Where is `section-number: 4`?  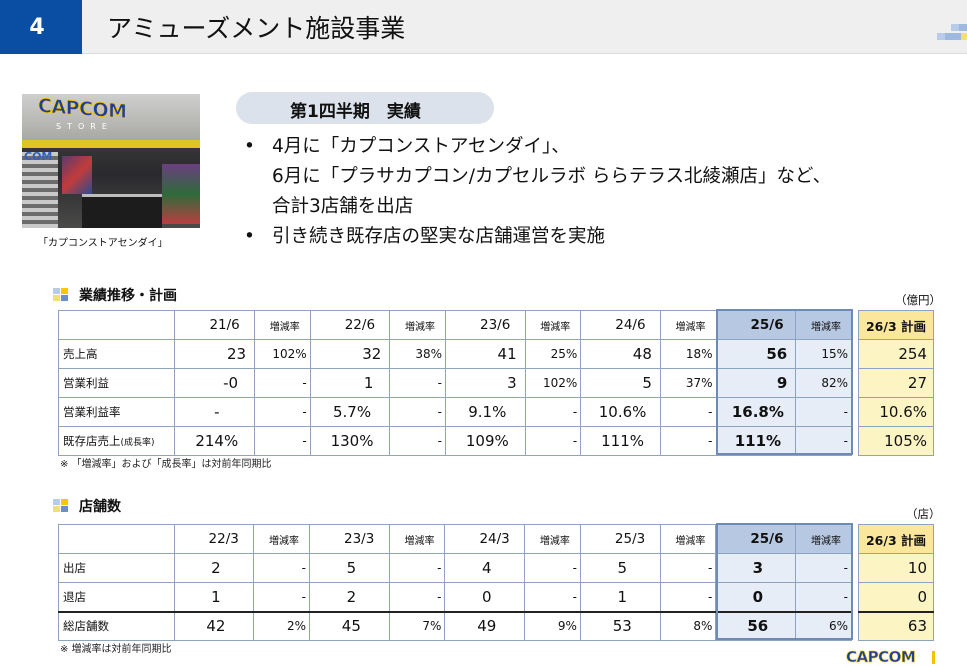
section-number: 4 is located at coordinates (41, 27).